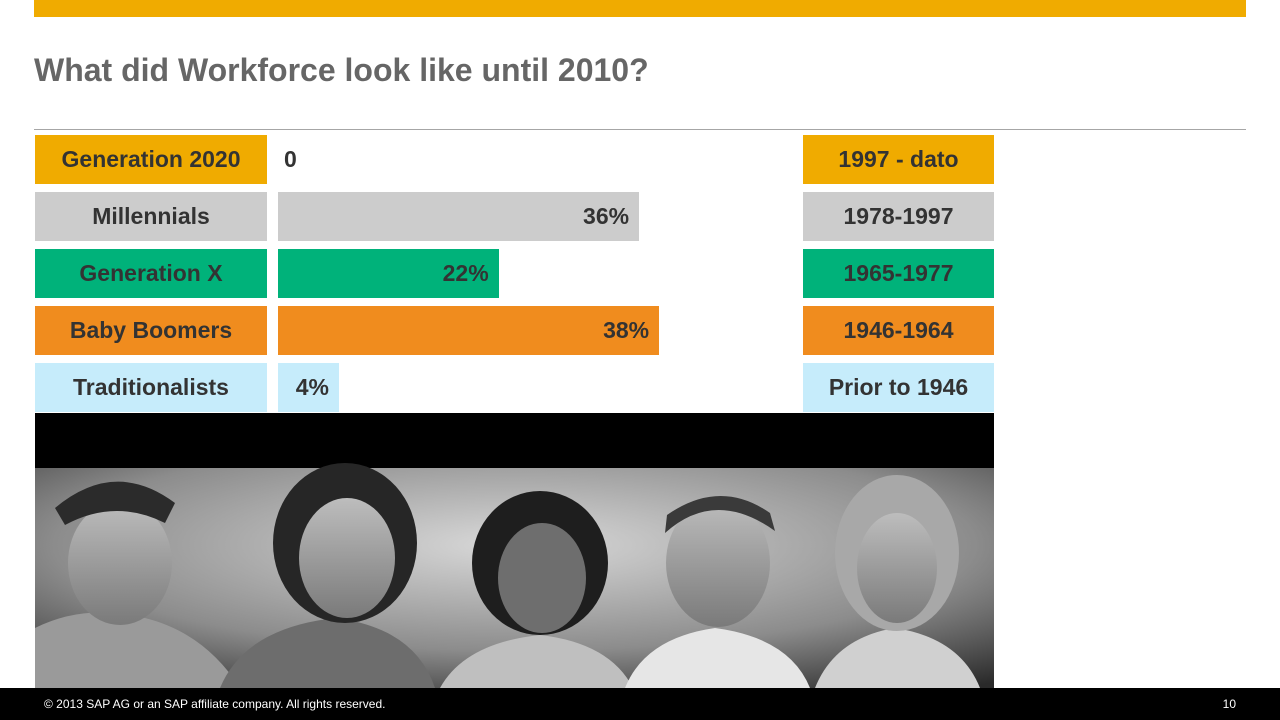 The width and height of the screenshot is (1280, 720). Describe the element at coordinates (151, 216) in the screenshot. I see `category-label: Millennials` at that location.